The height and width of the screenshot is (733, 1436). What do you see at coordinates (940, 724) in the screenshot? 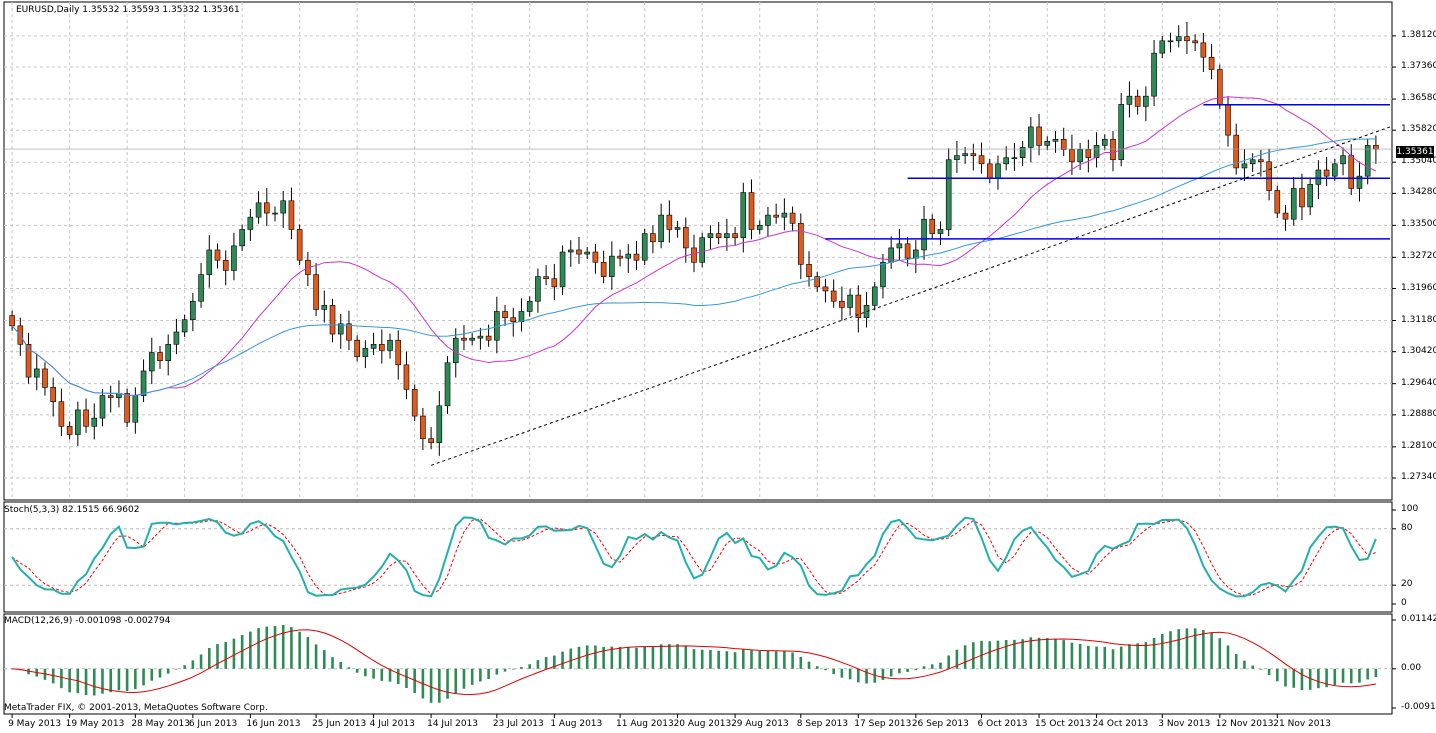
I see `date-axis-label: 26 Sep 2013` at bounding box center [940, 724].